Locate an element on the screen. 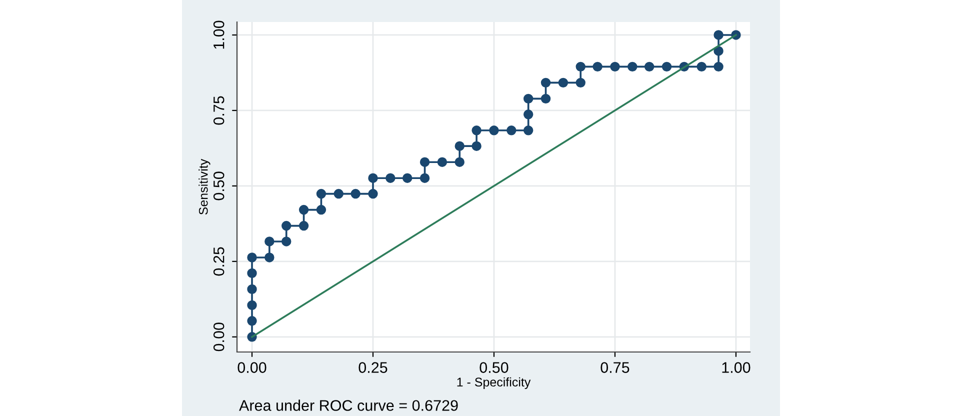  y-tick-label: 0.50 is located at coordinates (218, 186).